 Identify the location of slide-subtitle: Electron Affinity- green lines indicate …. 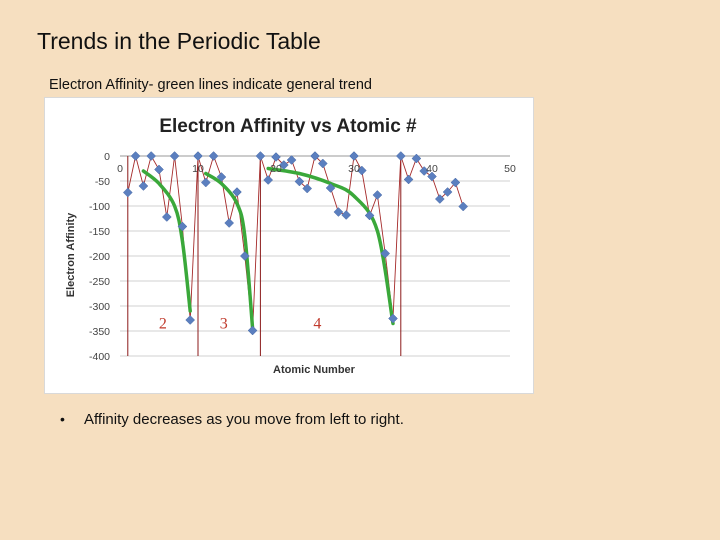
(210, 85).